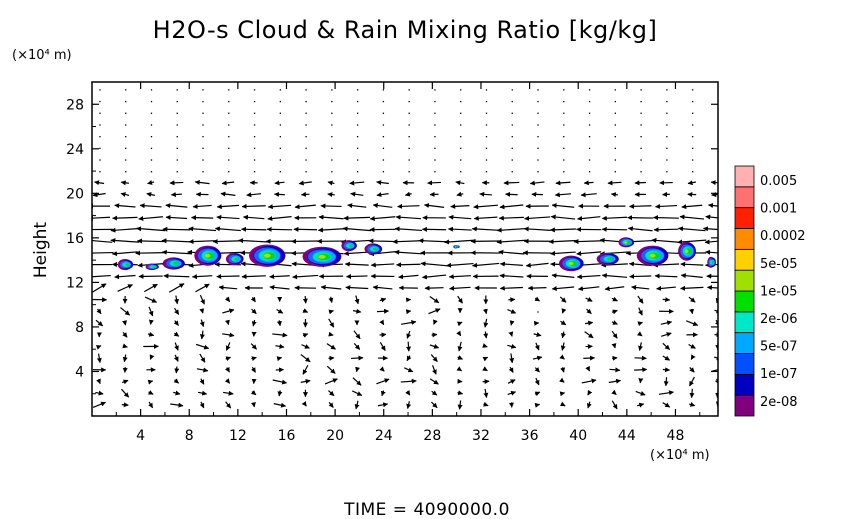 The image size is (854, 519). What do you see at coordinates (238, 436) in the screenshot?
I see `x-tick-label: 12` at bounding box center [238, 436].